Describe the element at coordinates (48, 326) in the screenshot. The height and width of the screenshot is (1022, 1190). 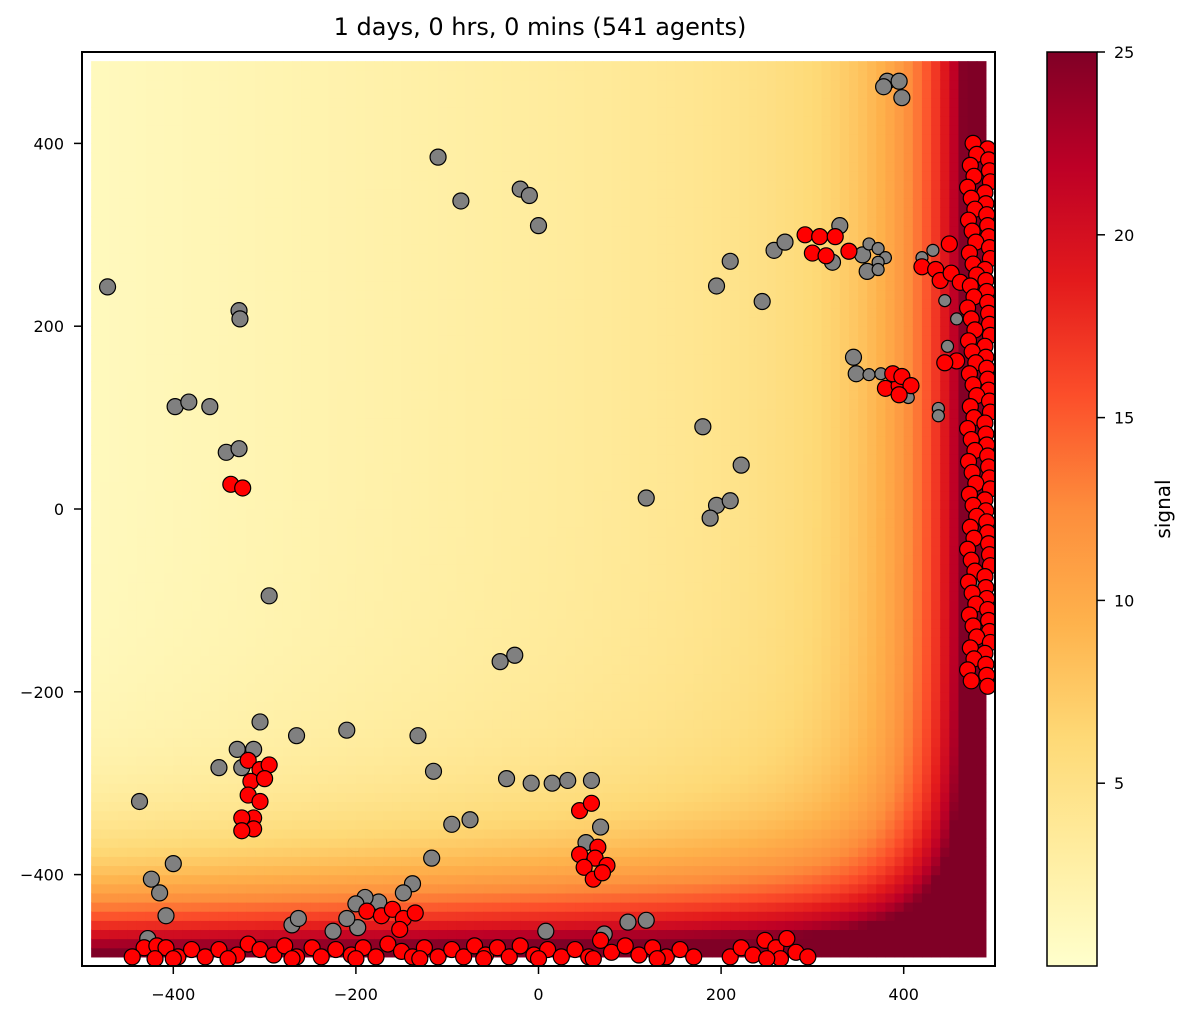
I see `y-tick-label: 200` at that location.